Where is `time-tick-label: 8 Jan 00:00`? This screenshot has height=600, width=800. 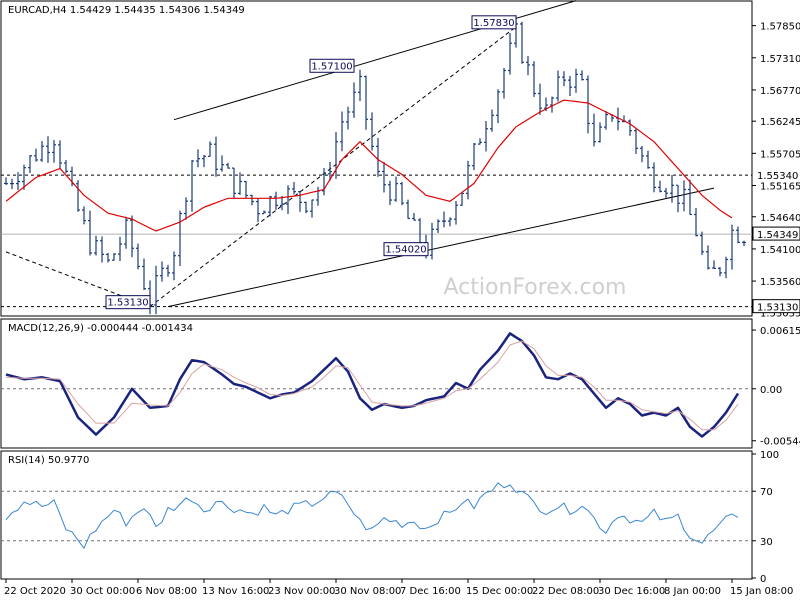
time-tick-label: 8 Jan 00:00 is located at coordinates (692, 591).